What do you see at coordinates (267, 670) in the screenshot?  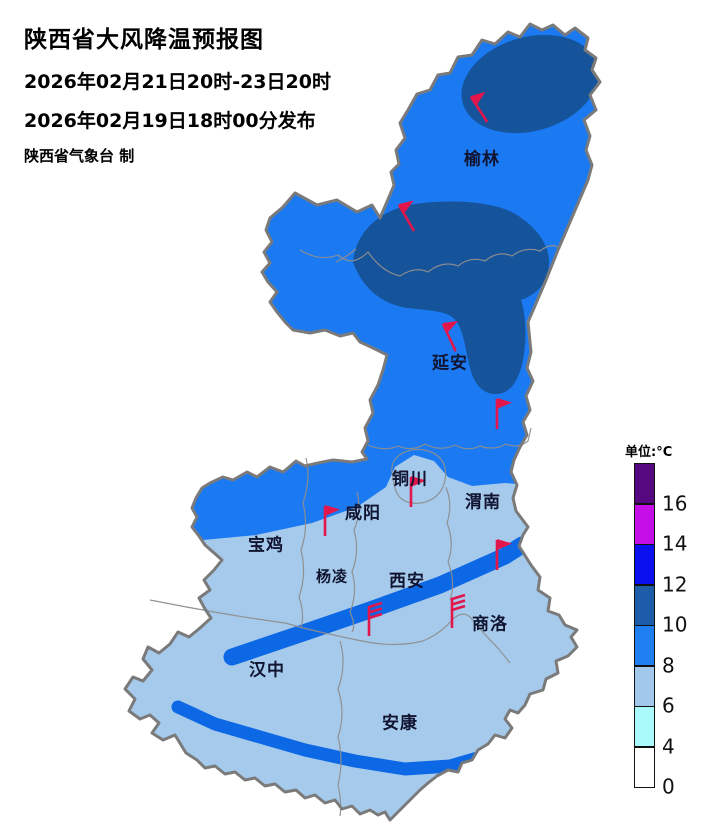 I see `city-label: 汉中` at bounding box center [267, 670].